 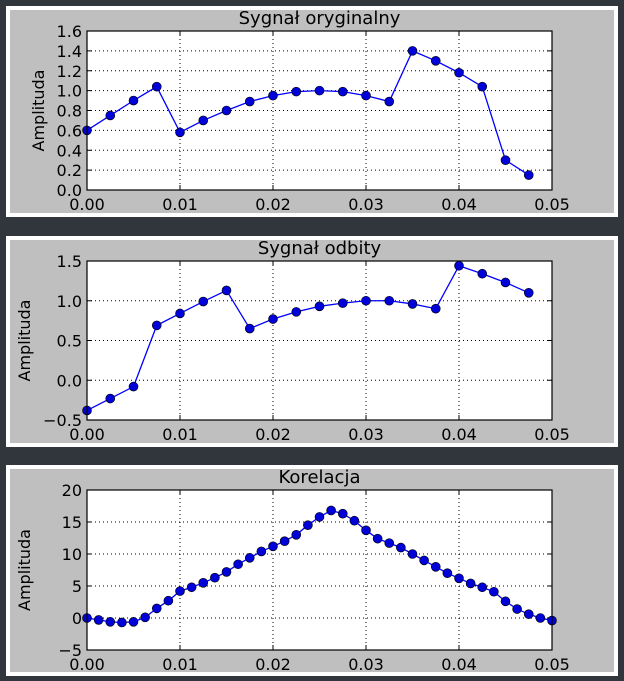 What do you see at coordinates (69, 71) in the screenshot?
I see `y-tick-label: 1.2` at bounding box center [69, 71].